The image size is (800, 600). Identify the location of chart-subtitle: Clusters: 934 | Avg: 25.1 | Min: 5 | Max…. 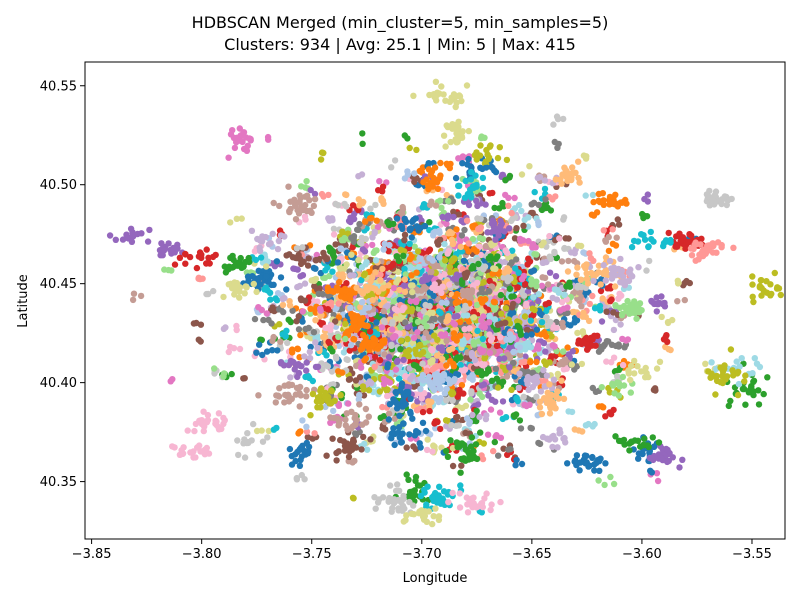
(400, 44).